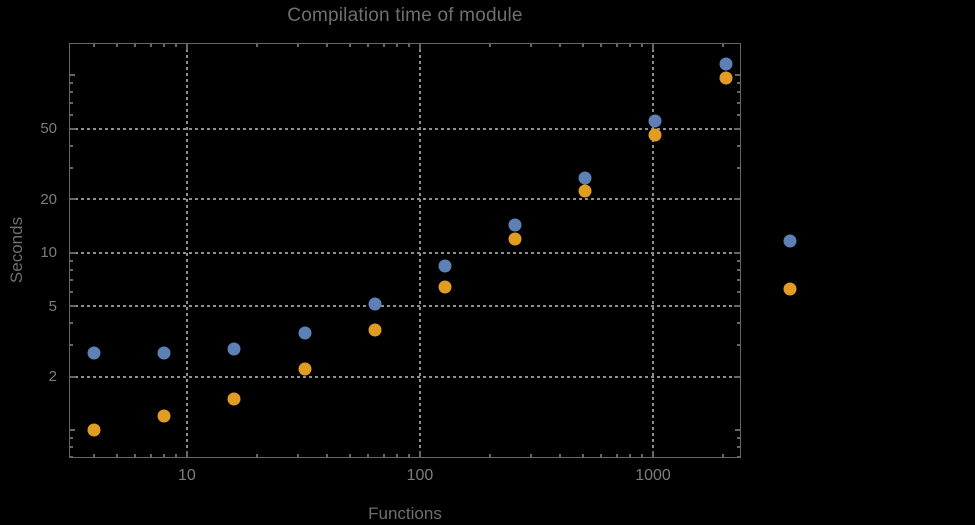 The image size is (975, 525). What do you see at coordinates (420, 475) in the screenshot?
I see `x-tick-label: 100` at bounding box center [420, 475].